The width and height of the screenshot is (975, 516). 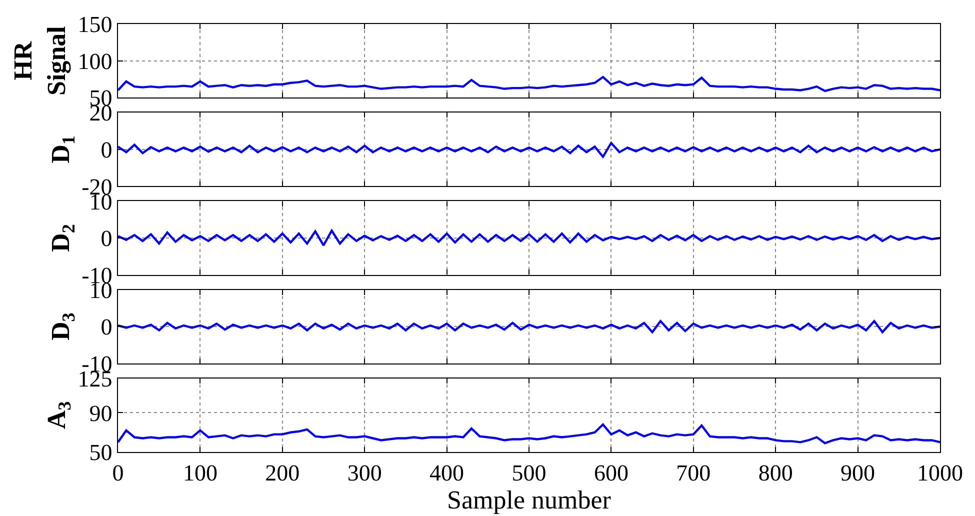 What do you see at coordinates (858, 473) in the screenshot?
I see `x-tick-label: 900` at bounding box center [858, 473].